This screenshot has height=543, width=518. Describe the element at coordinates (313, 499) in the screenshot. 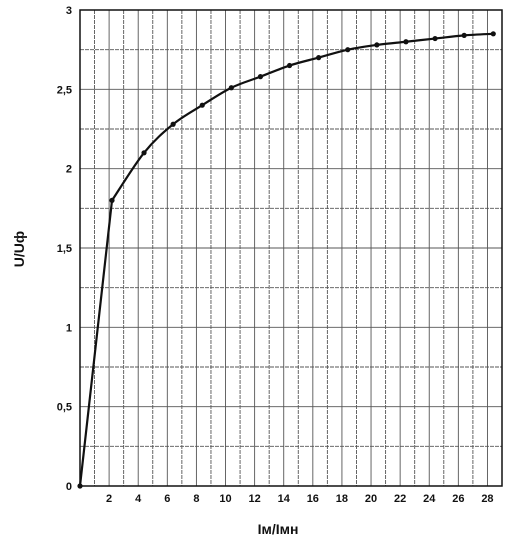

I see `x-tick-label: 16` at that location.